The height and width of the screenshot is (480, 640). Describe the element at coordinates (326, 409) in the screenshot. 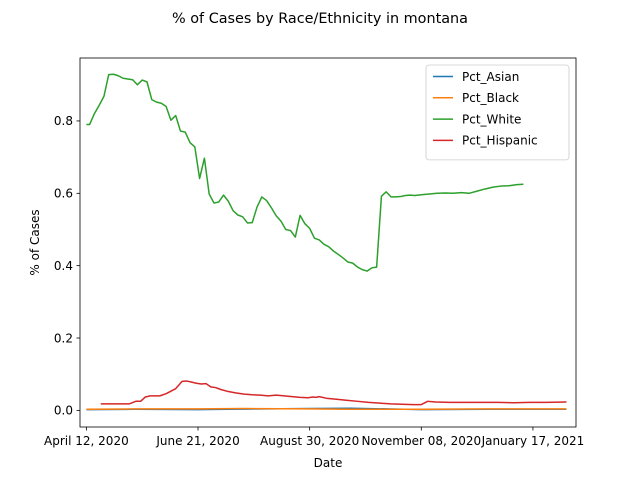

I see `series-line-pct-black` at that location.